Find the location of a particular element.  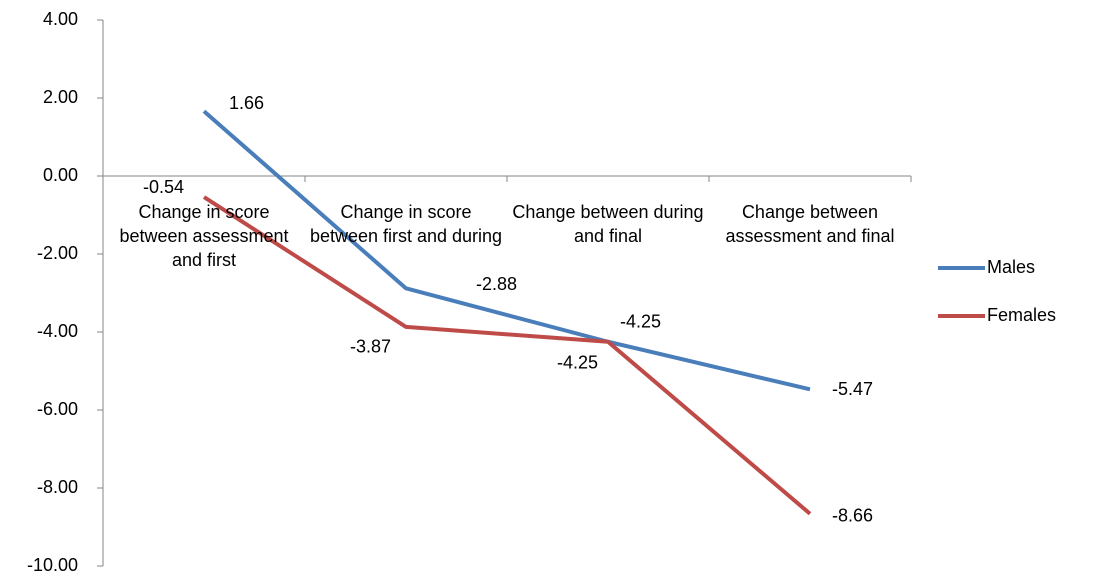

y-tick-label: -6.00 is located at coordinates (57, 409).